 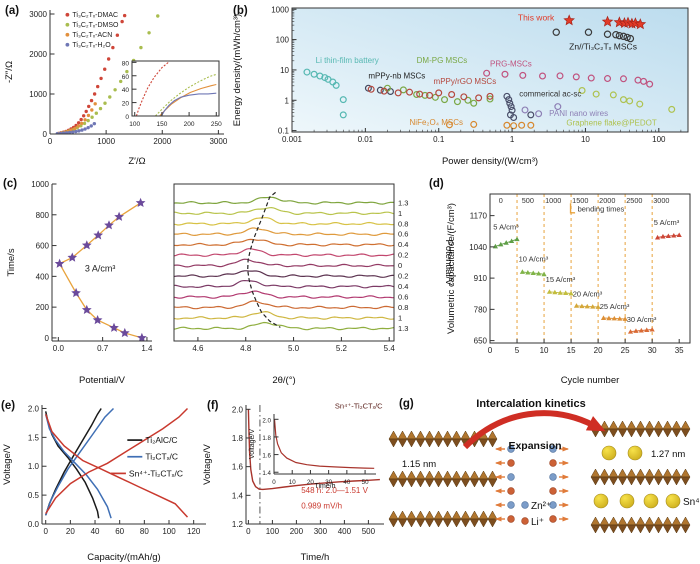 What do you see at coordinates (273, 531) in the screenshot?
I see `svg-text: 100` at bounding box center [273, 531].